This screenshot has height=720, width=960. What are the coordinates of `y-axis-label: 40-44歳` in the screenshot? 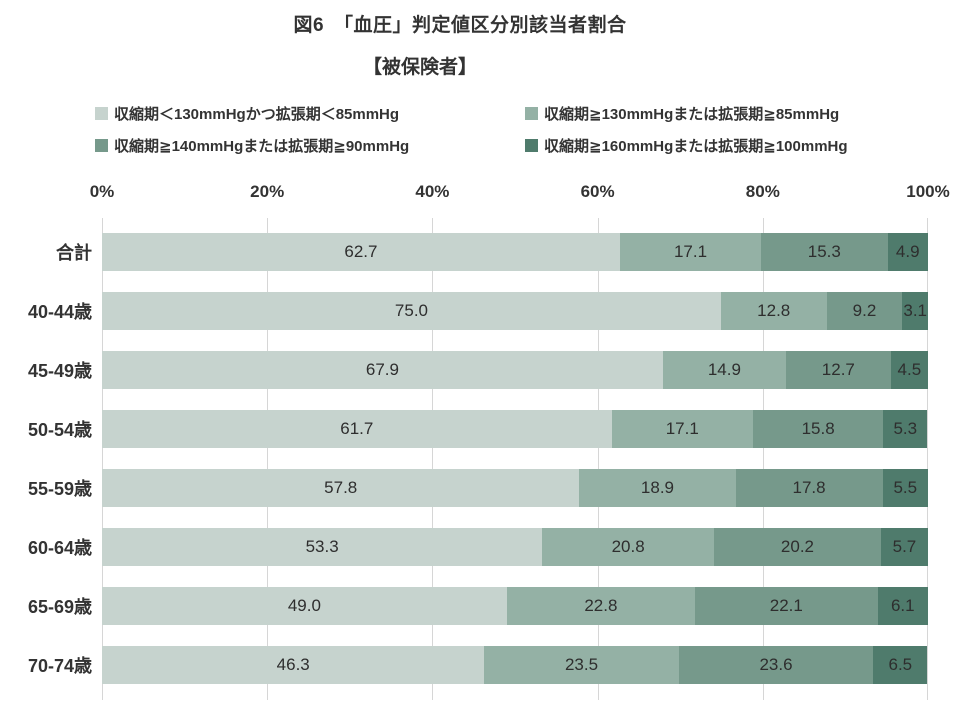 It's located at (59, 312).